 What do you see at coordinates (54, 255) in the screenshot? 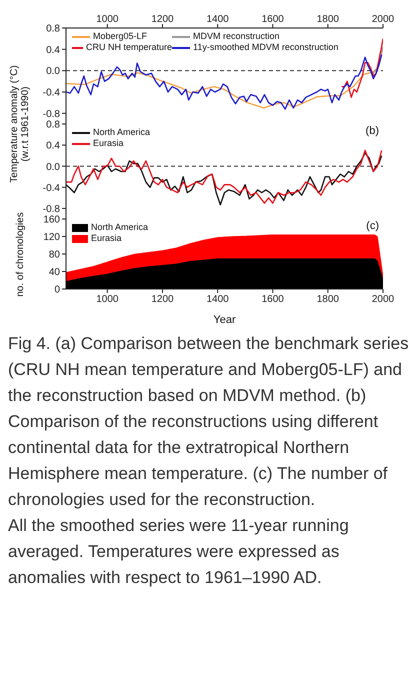
I see `y-tick-label: 80` at bounding box center [54, 255].